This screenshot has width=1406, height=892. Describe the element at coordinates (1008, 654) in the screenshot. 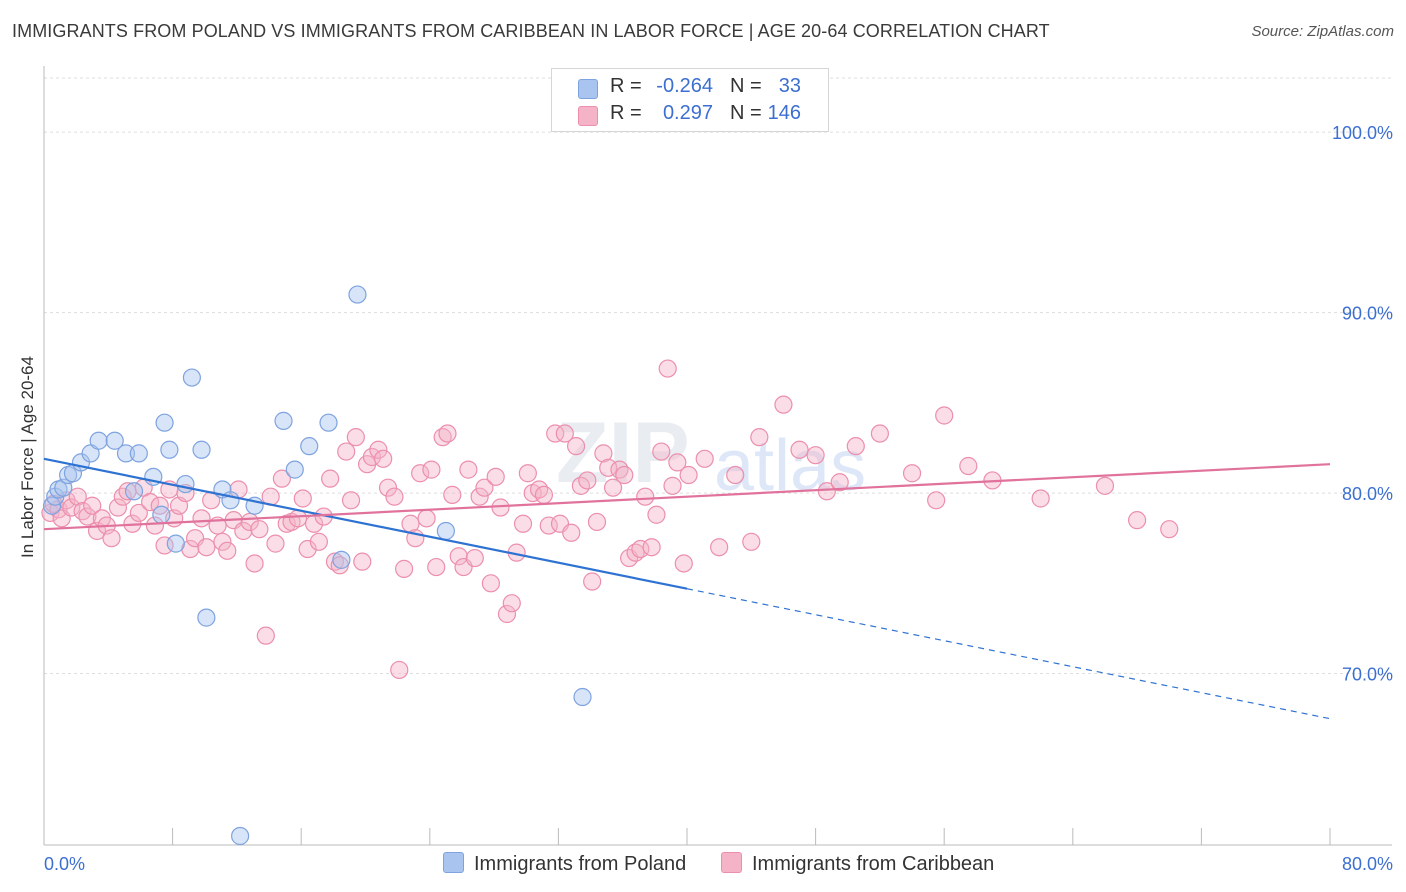

I see `poland-trend-line-extension` at that location.